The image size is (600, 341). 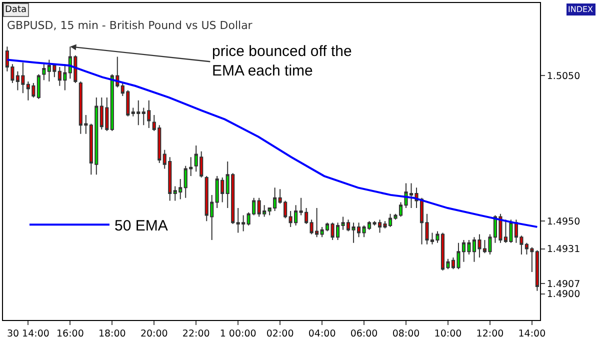 I want to click on x-tick-label: 04:00, so click(x=322, y=334).